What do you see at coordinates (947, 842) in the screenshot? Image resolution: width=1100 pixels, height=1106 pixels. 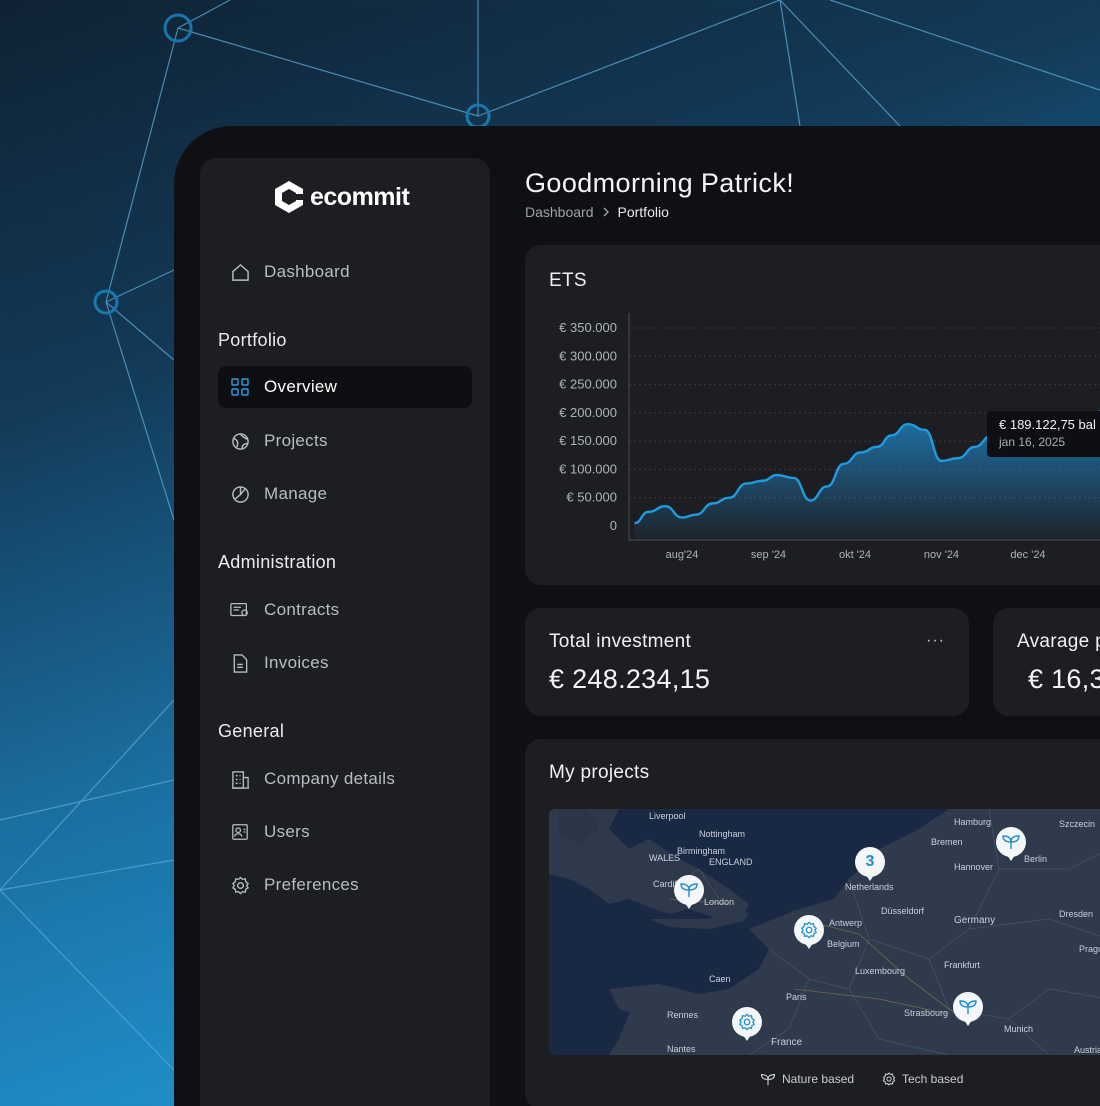 I see `map-label: Bremen` at bounding box center [947, 842].